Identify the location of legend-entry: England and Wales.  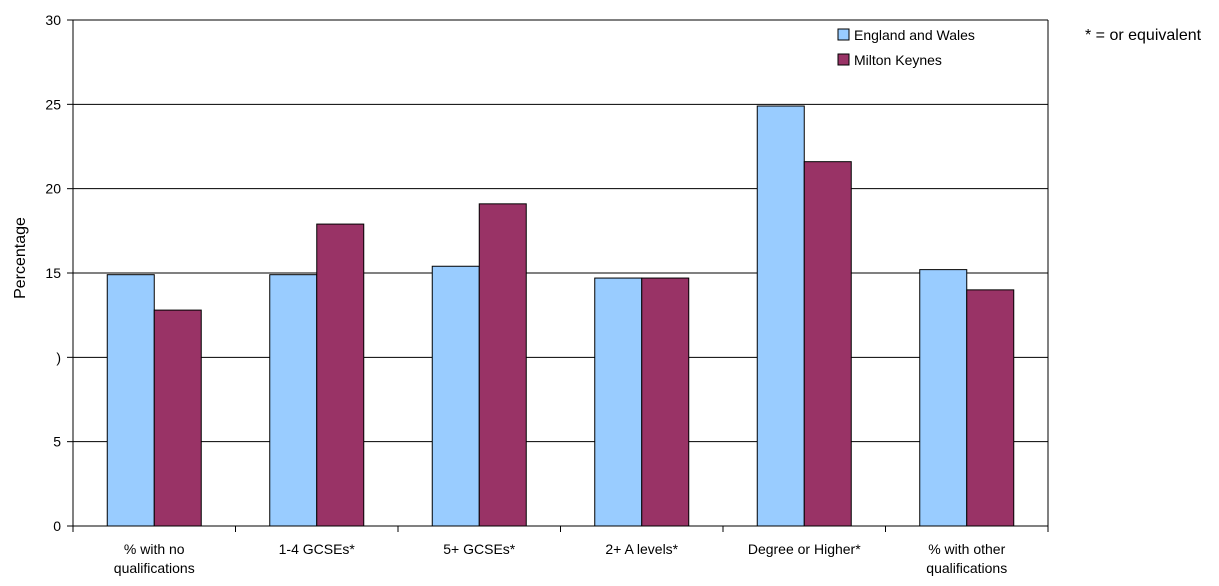
(914, 35).